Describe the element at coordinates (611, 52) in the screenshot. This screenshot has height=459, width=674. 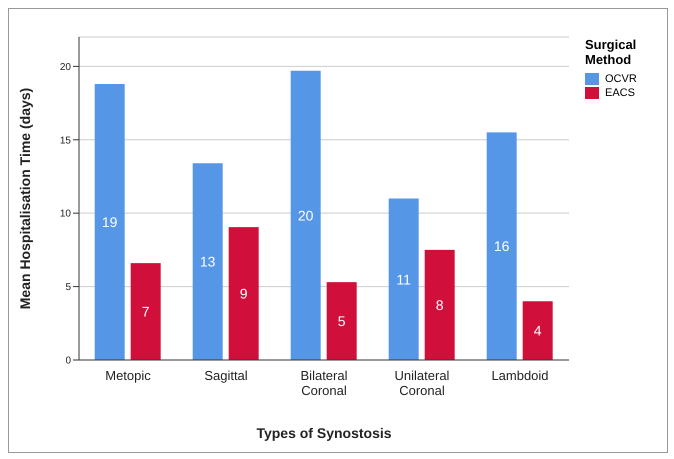
I see `legend-title: Surgical Method` at that location.